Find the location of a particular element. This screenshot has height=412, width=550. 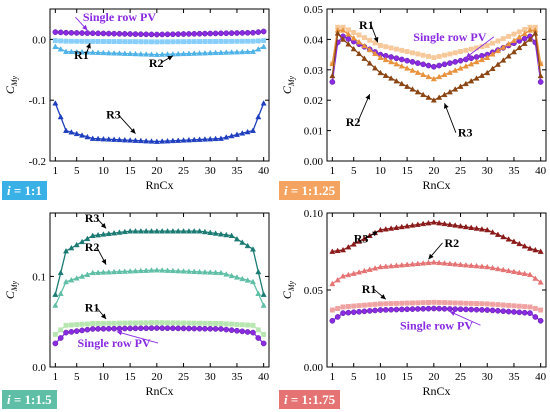

series-r1 is located at coordinates (159, 328).